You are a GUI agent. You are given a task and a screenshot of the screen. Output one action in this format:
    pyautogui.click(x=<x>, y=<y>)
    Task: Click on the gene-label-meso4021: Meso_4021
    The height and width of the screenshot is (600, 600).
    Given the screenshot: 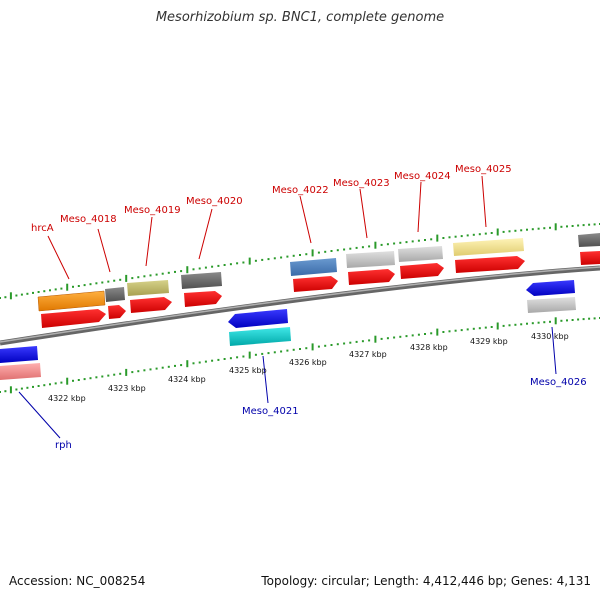 What is the action you would take?
    pyautogui.click(x=270, y=411)
    